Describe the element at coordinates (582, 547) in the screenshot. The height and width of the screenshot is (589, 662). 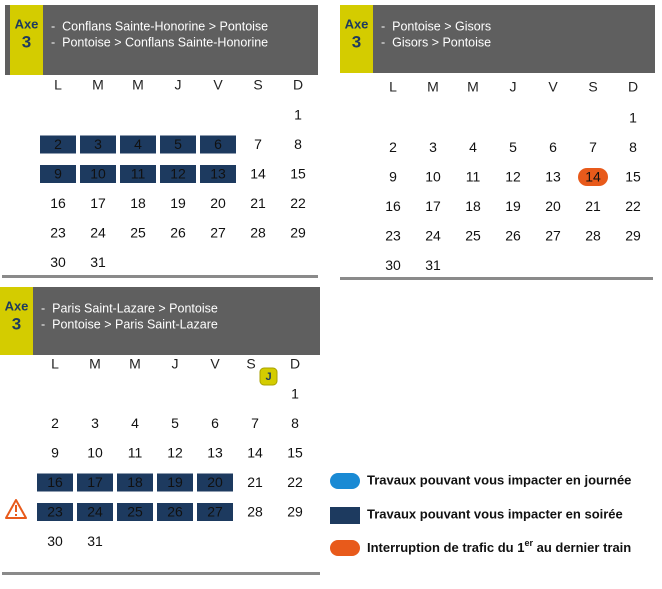
I see `text: au dernier train` at that location.